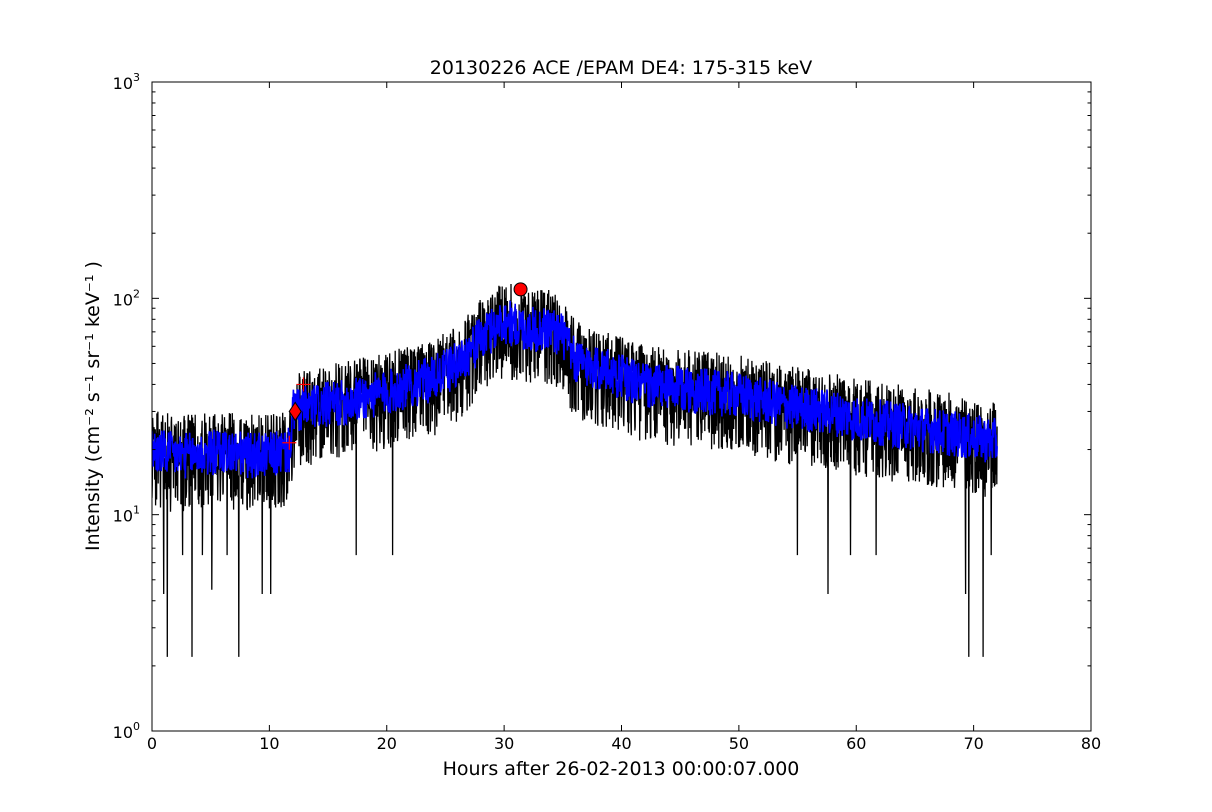  What do you see at coordinates (126, 298) in the screenshot?
I see `y-tick-label: 10²` at bounding box center [126, 298].